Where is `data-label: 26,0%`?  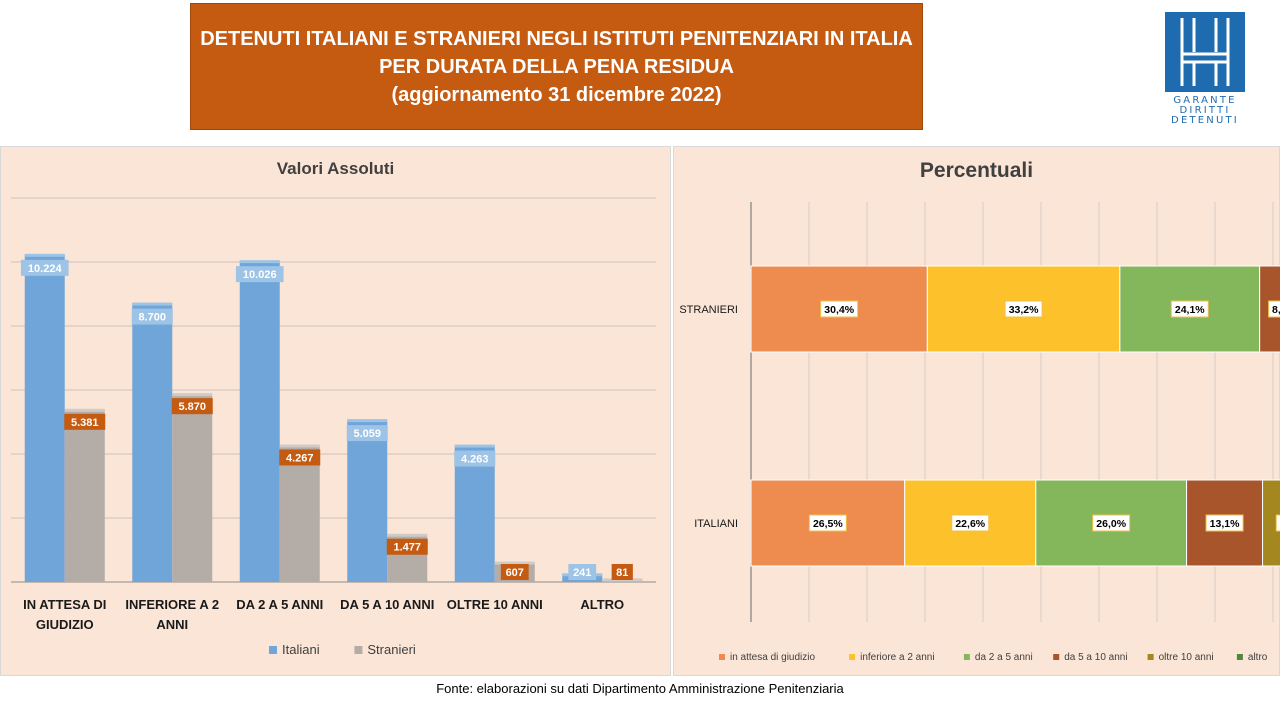 data-label: 26,0% is located at coordinates (1111, 524).